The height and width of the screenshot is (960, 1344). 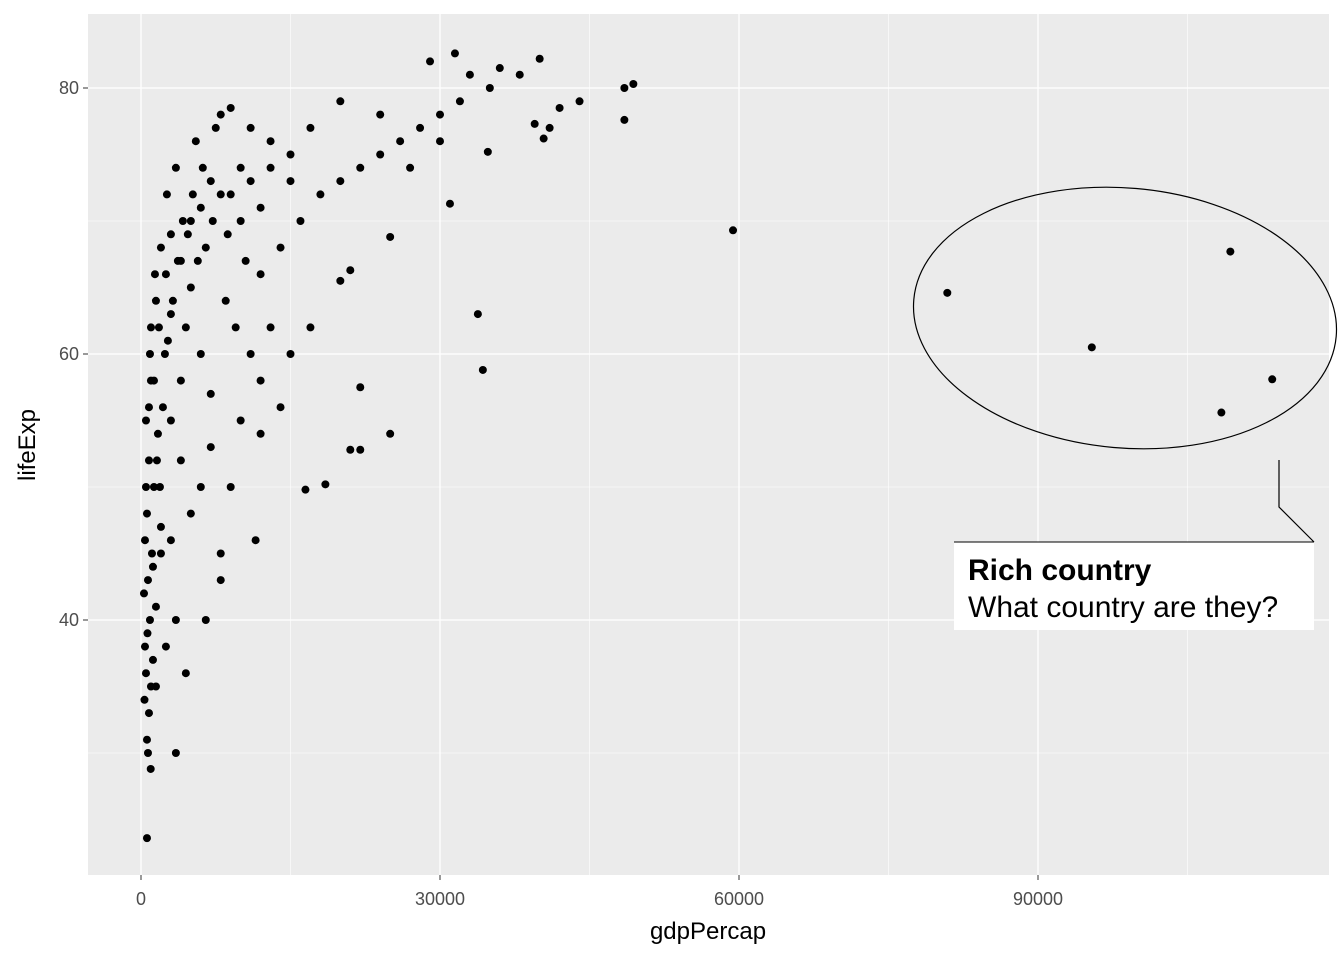 I want to click on annotation-label-box, so click(x=1134, y=586).